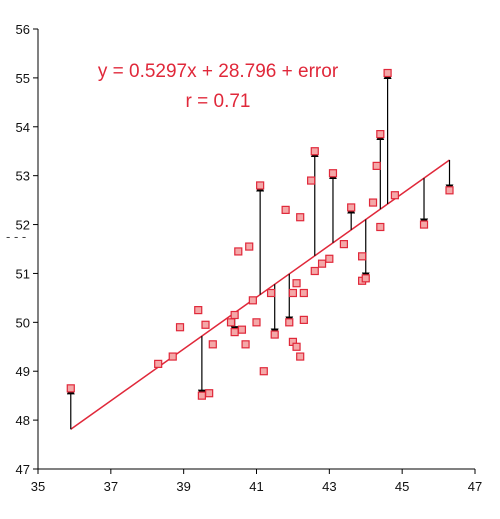 This screenshot has width=500, height=519. I want to click on x-tick-label: 37, so click(111, 486).